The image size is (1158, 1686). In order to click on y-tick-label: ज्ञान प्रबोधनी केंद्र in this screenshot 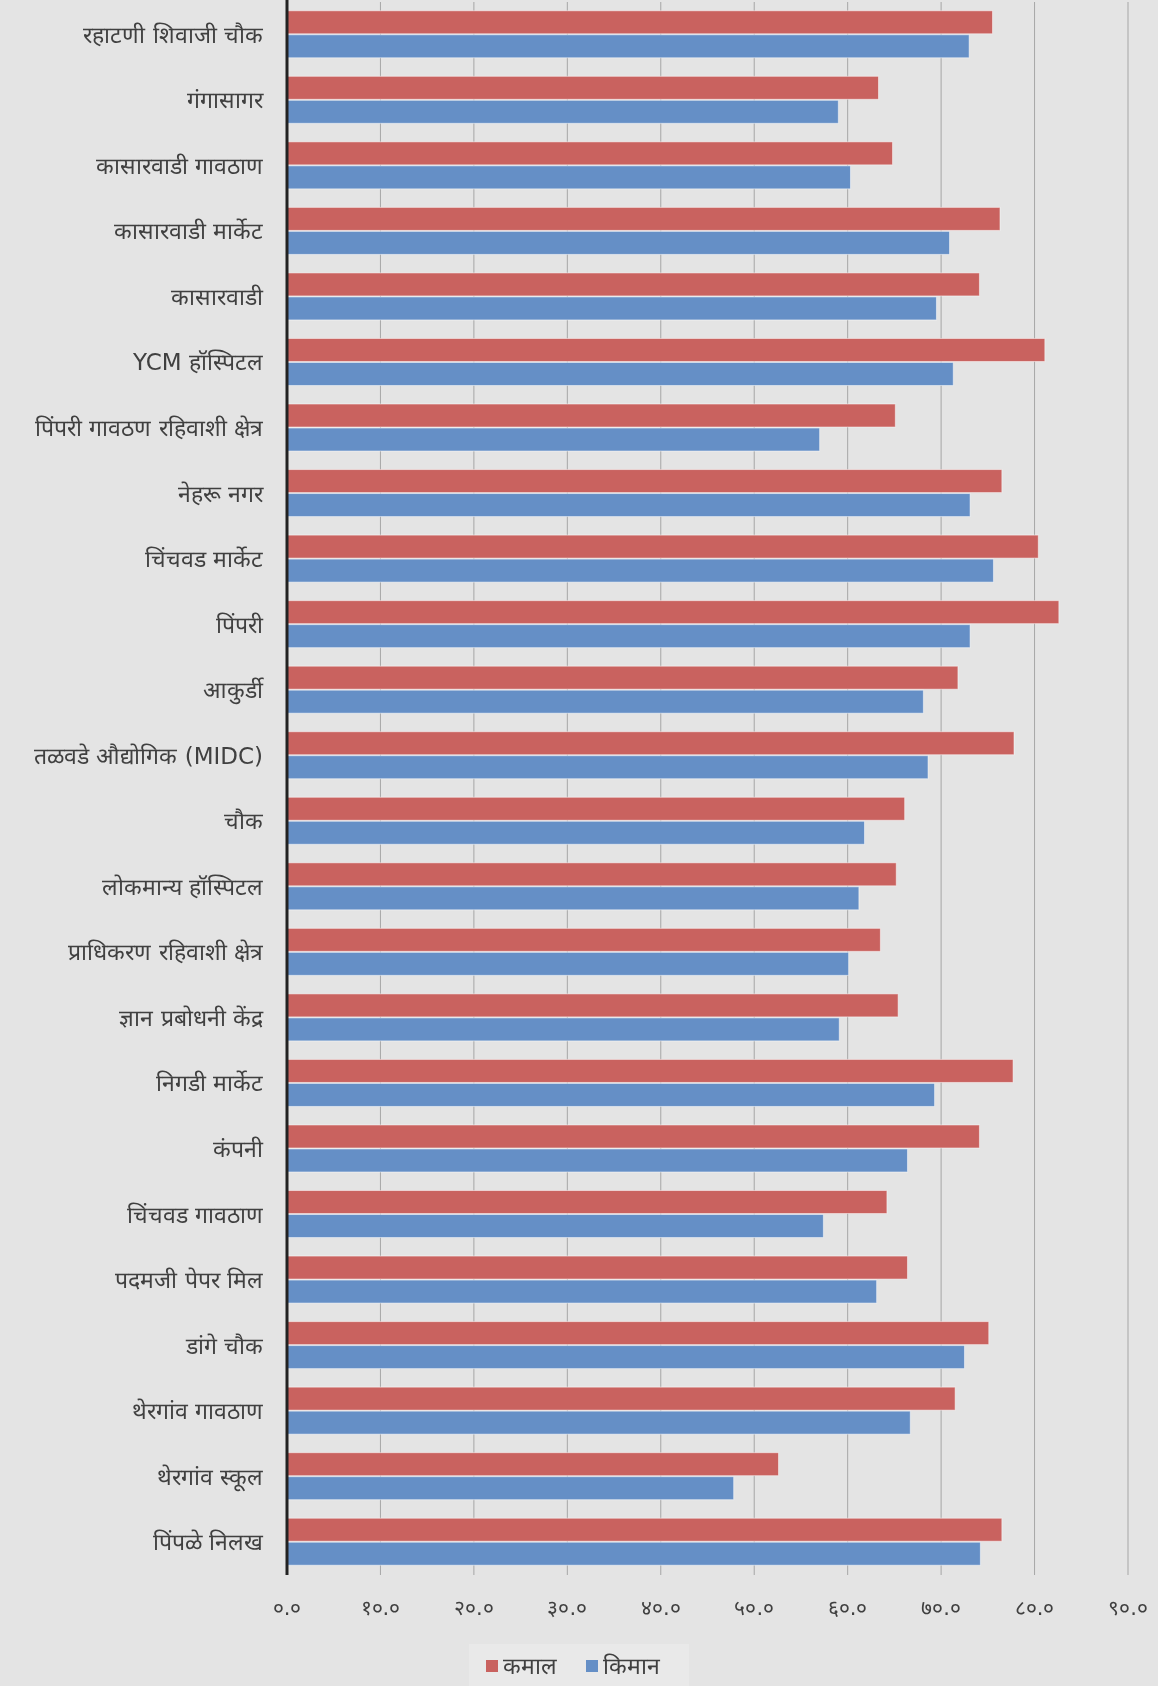, I will do `click(191, 1017)`.